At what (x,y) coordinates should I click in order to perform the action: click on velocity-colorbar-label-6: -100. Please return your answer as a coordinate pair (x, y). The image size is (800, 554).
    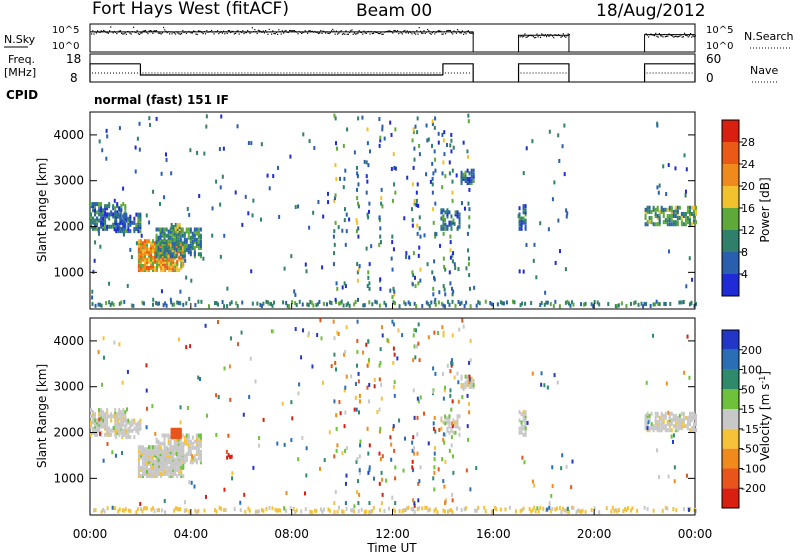
    Looking at the image, I should click on (753, 468).